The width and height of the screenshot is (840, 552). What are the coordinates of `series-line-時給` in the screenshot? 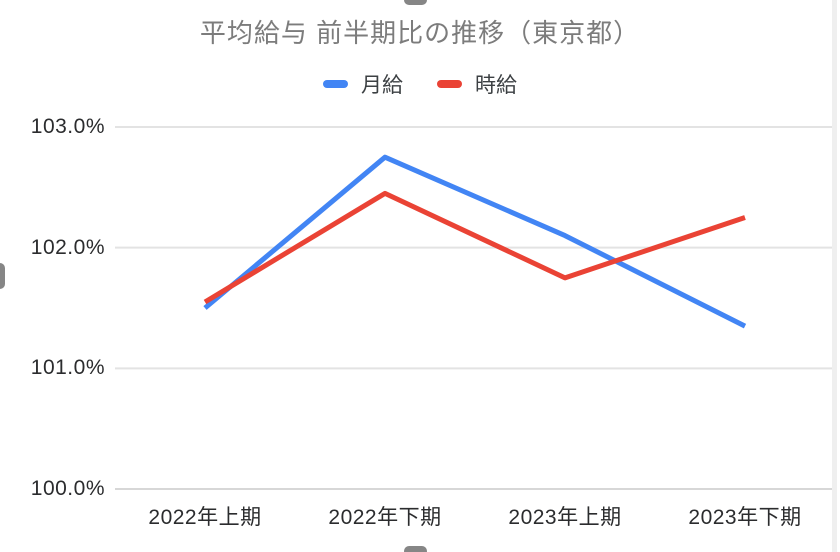 It's located at (474, 247).